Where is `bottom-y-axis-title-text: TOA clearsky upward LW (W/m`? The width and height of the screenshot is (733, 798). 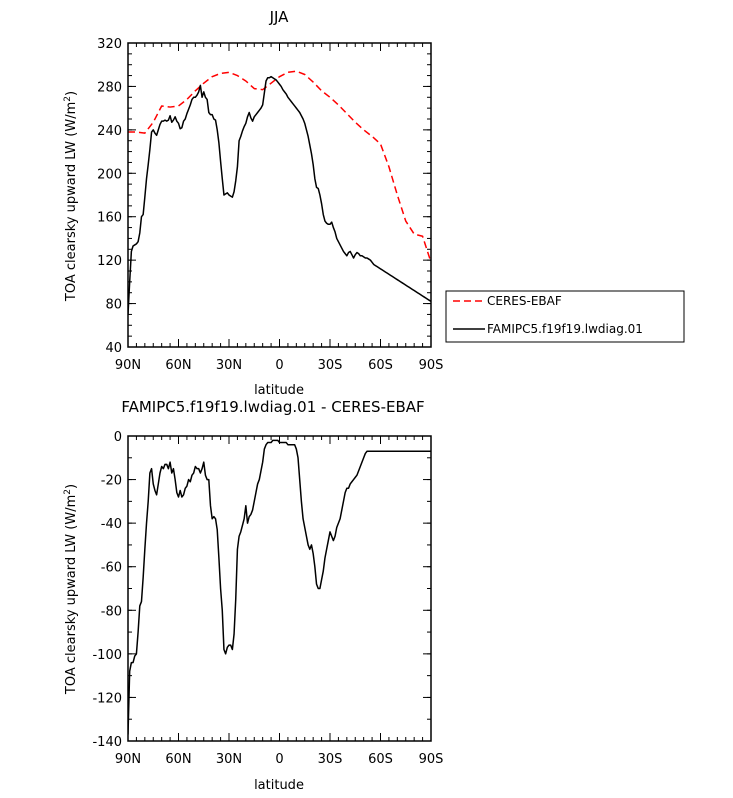
bottom-y-axis-title-text: TOA clearsky upward LW (W/m is located at coordinates (71, 595).